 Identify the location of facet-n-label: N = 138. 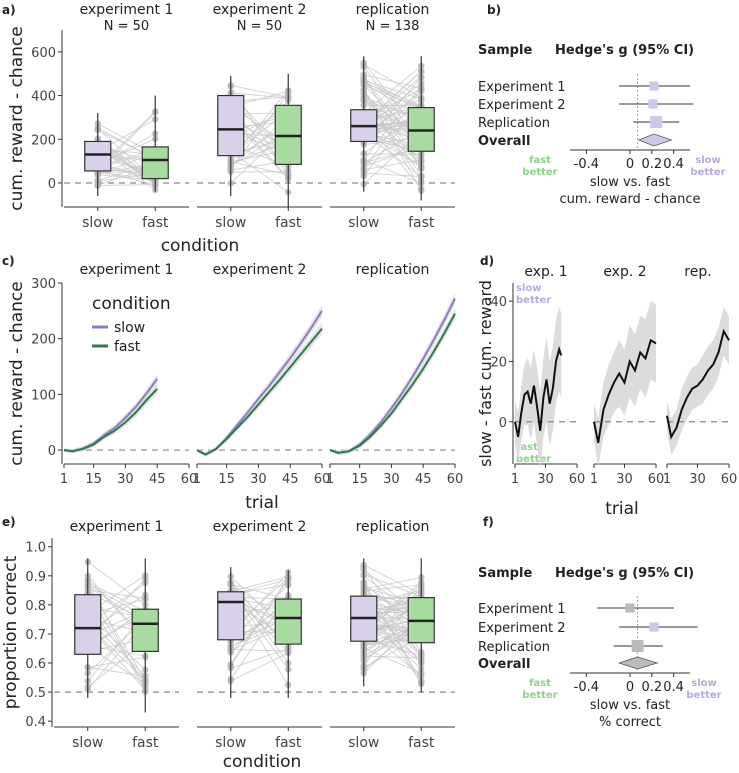
(393, 26).